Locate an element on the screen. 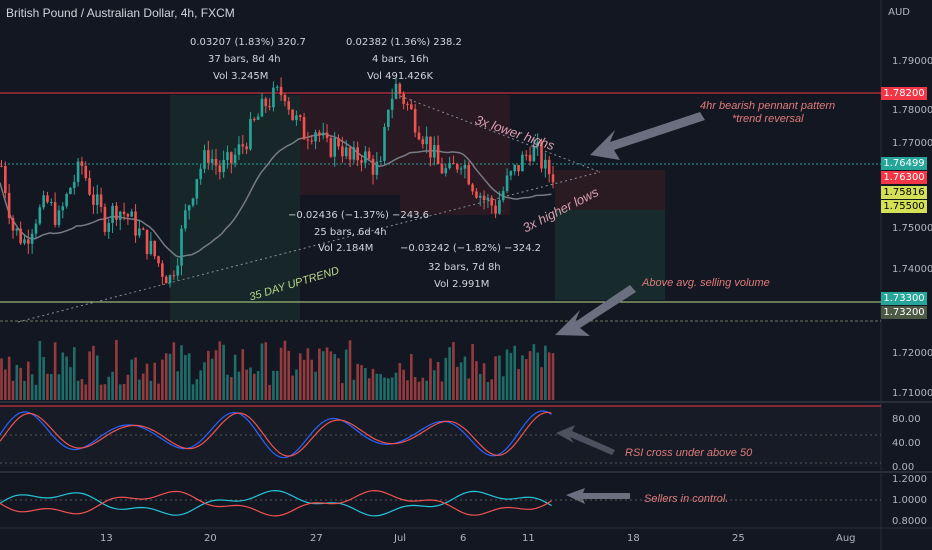 Image resolution: width=932 pixels, height=550 pixels. measure-1-line1: 0.03207 (1.83%) 320.7 is located at coordinates (248, 42).